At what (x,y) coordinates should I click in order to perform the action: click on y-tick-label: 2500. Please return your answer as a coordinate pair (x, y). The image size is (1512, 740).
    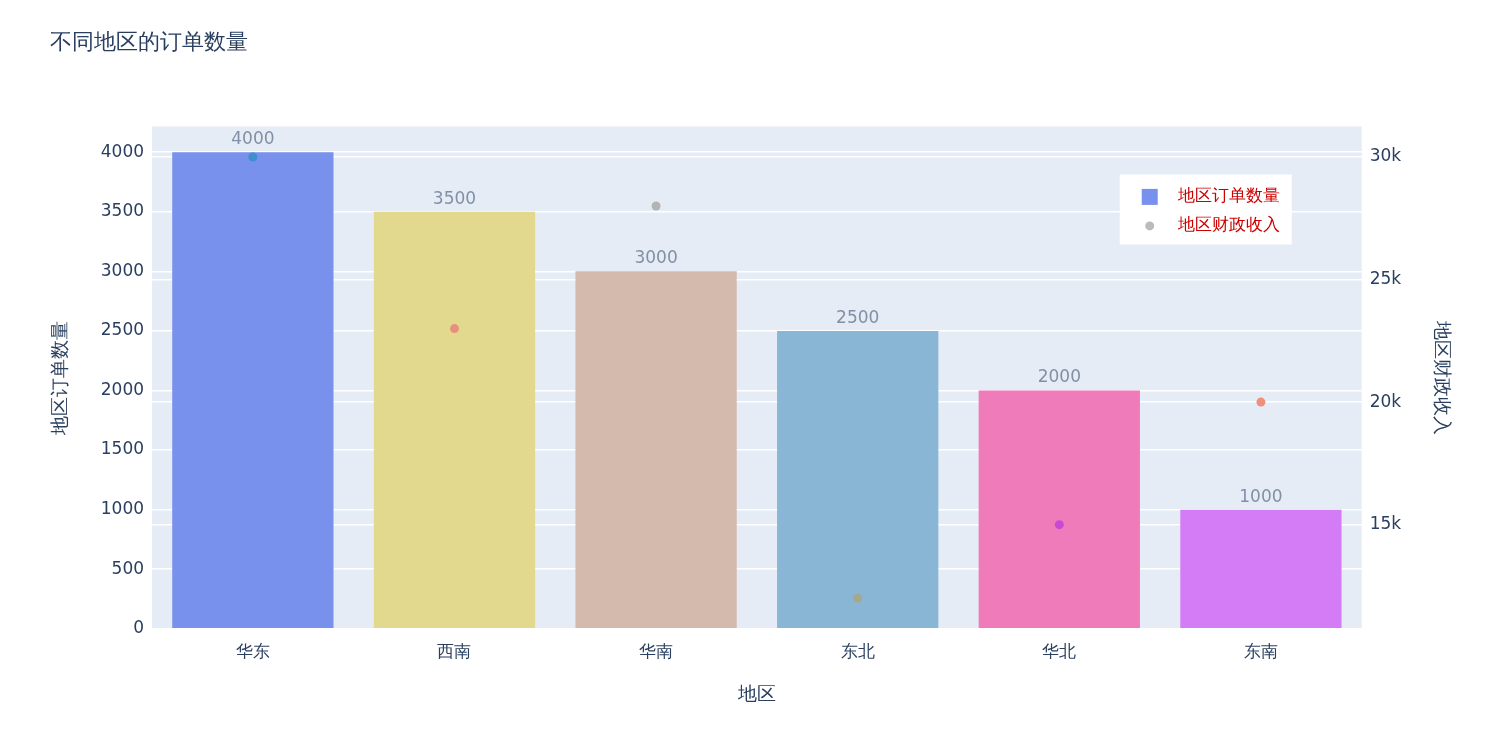
    Looking at the image, I should click on (122, 329).